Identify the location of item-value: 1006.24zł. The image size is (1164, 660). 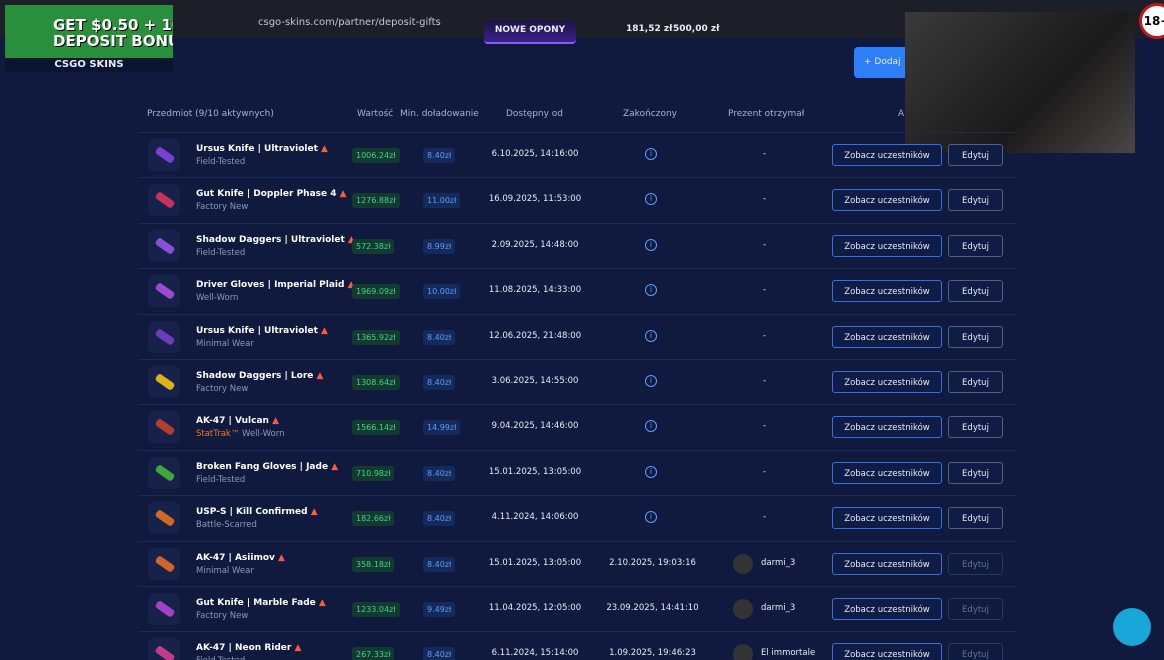
(376, 155).